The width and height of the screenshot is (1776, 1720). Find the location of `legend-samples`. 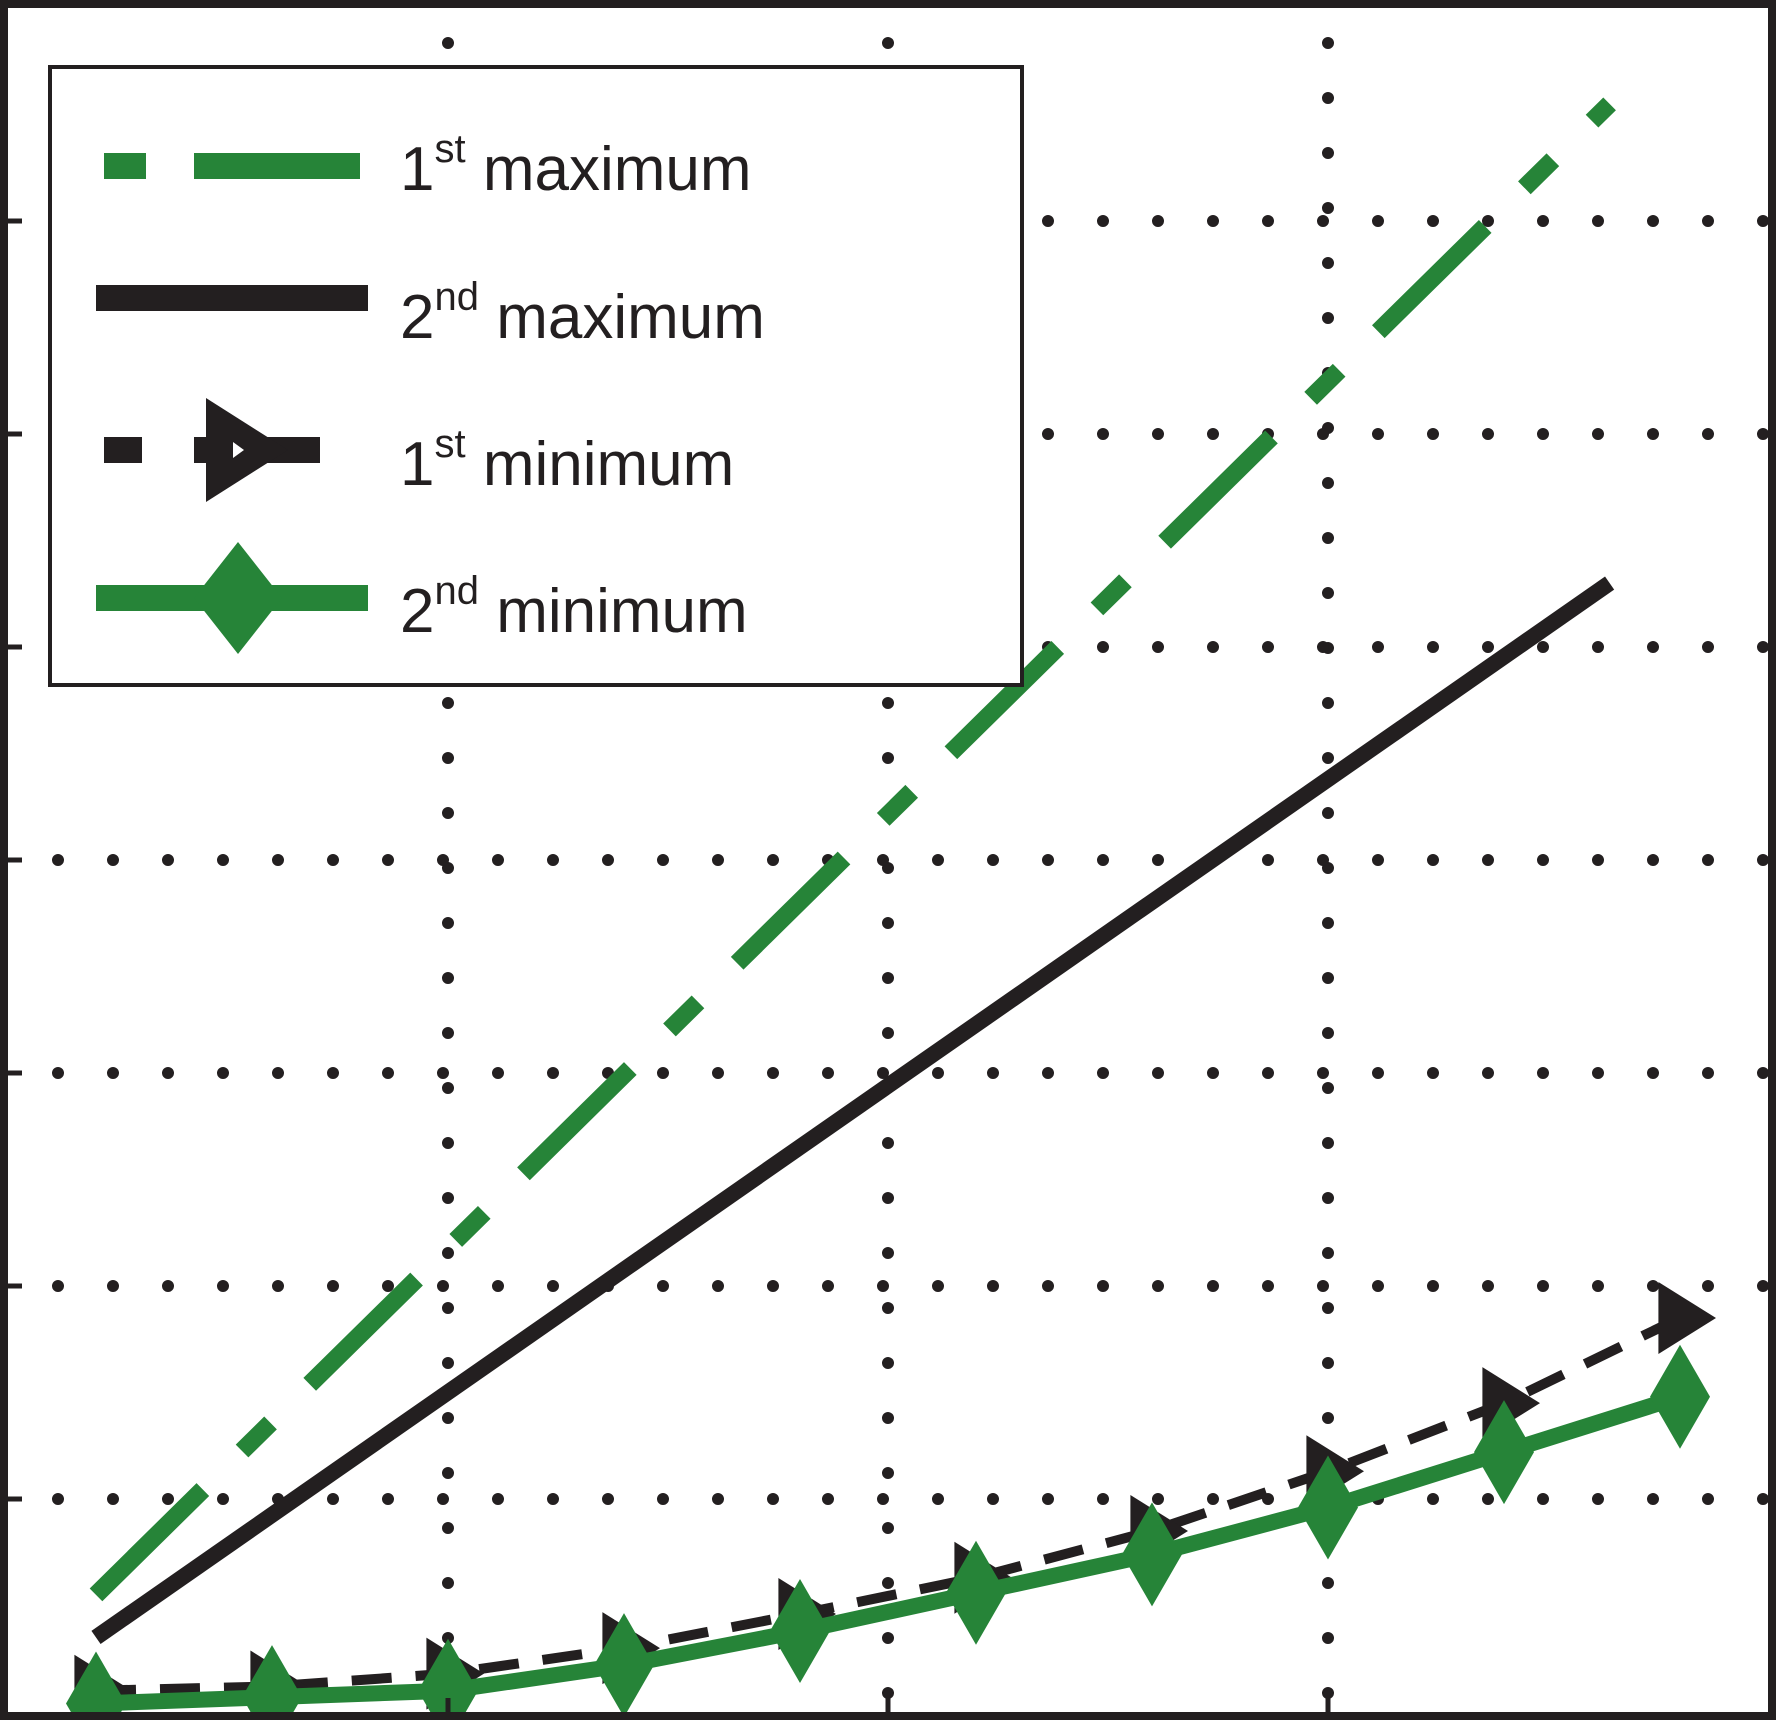

legend-samples is located at coordinates (232, 403).